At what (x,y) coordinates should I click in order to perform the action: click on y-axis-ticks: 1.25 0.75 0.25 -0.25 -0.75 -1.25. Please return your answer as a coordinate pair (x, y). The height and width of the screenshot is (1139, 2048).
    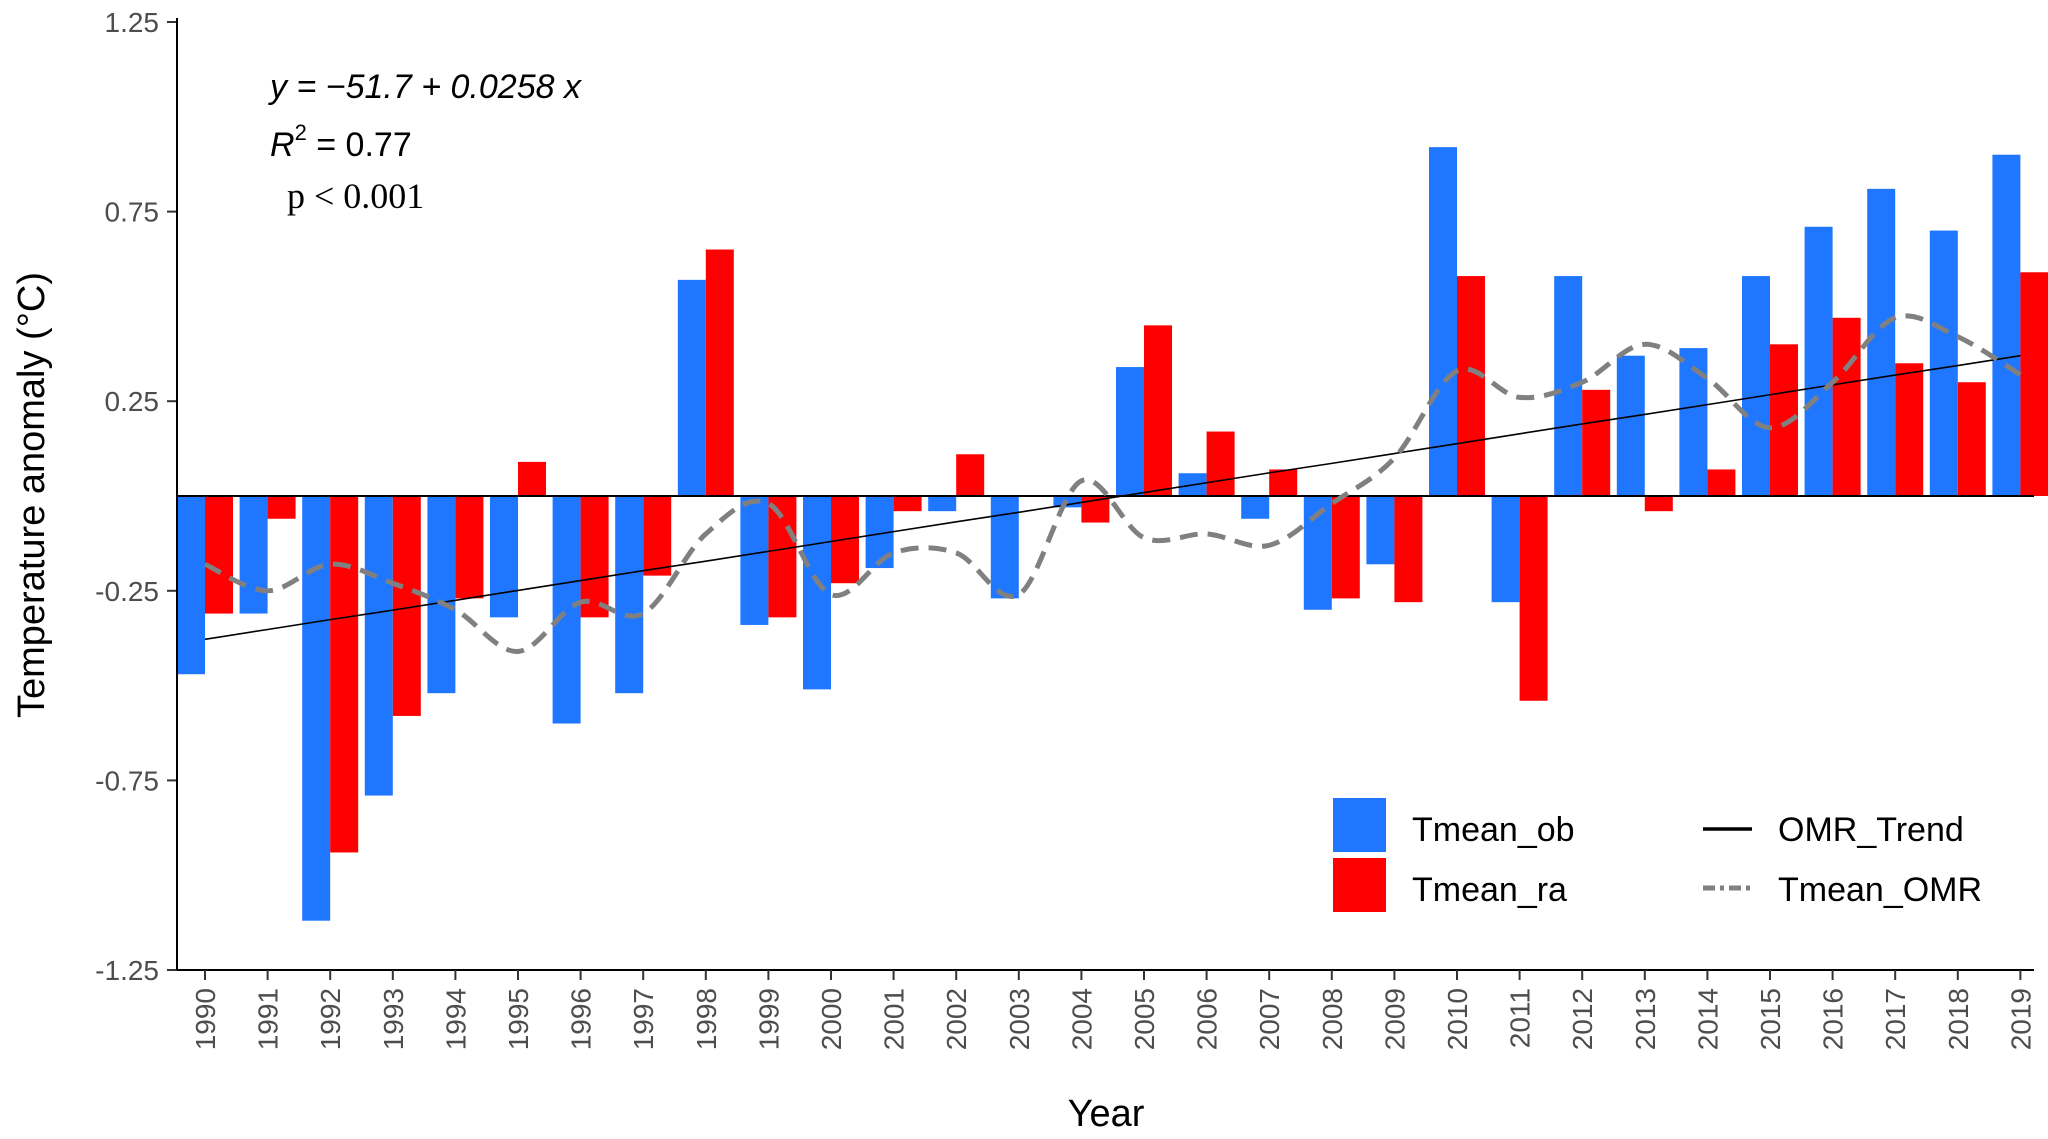
    Looking at the image, I should click on (136, 496).